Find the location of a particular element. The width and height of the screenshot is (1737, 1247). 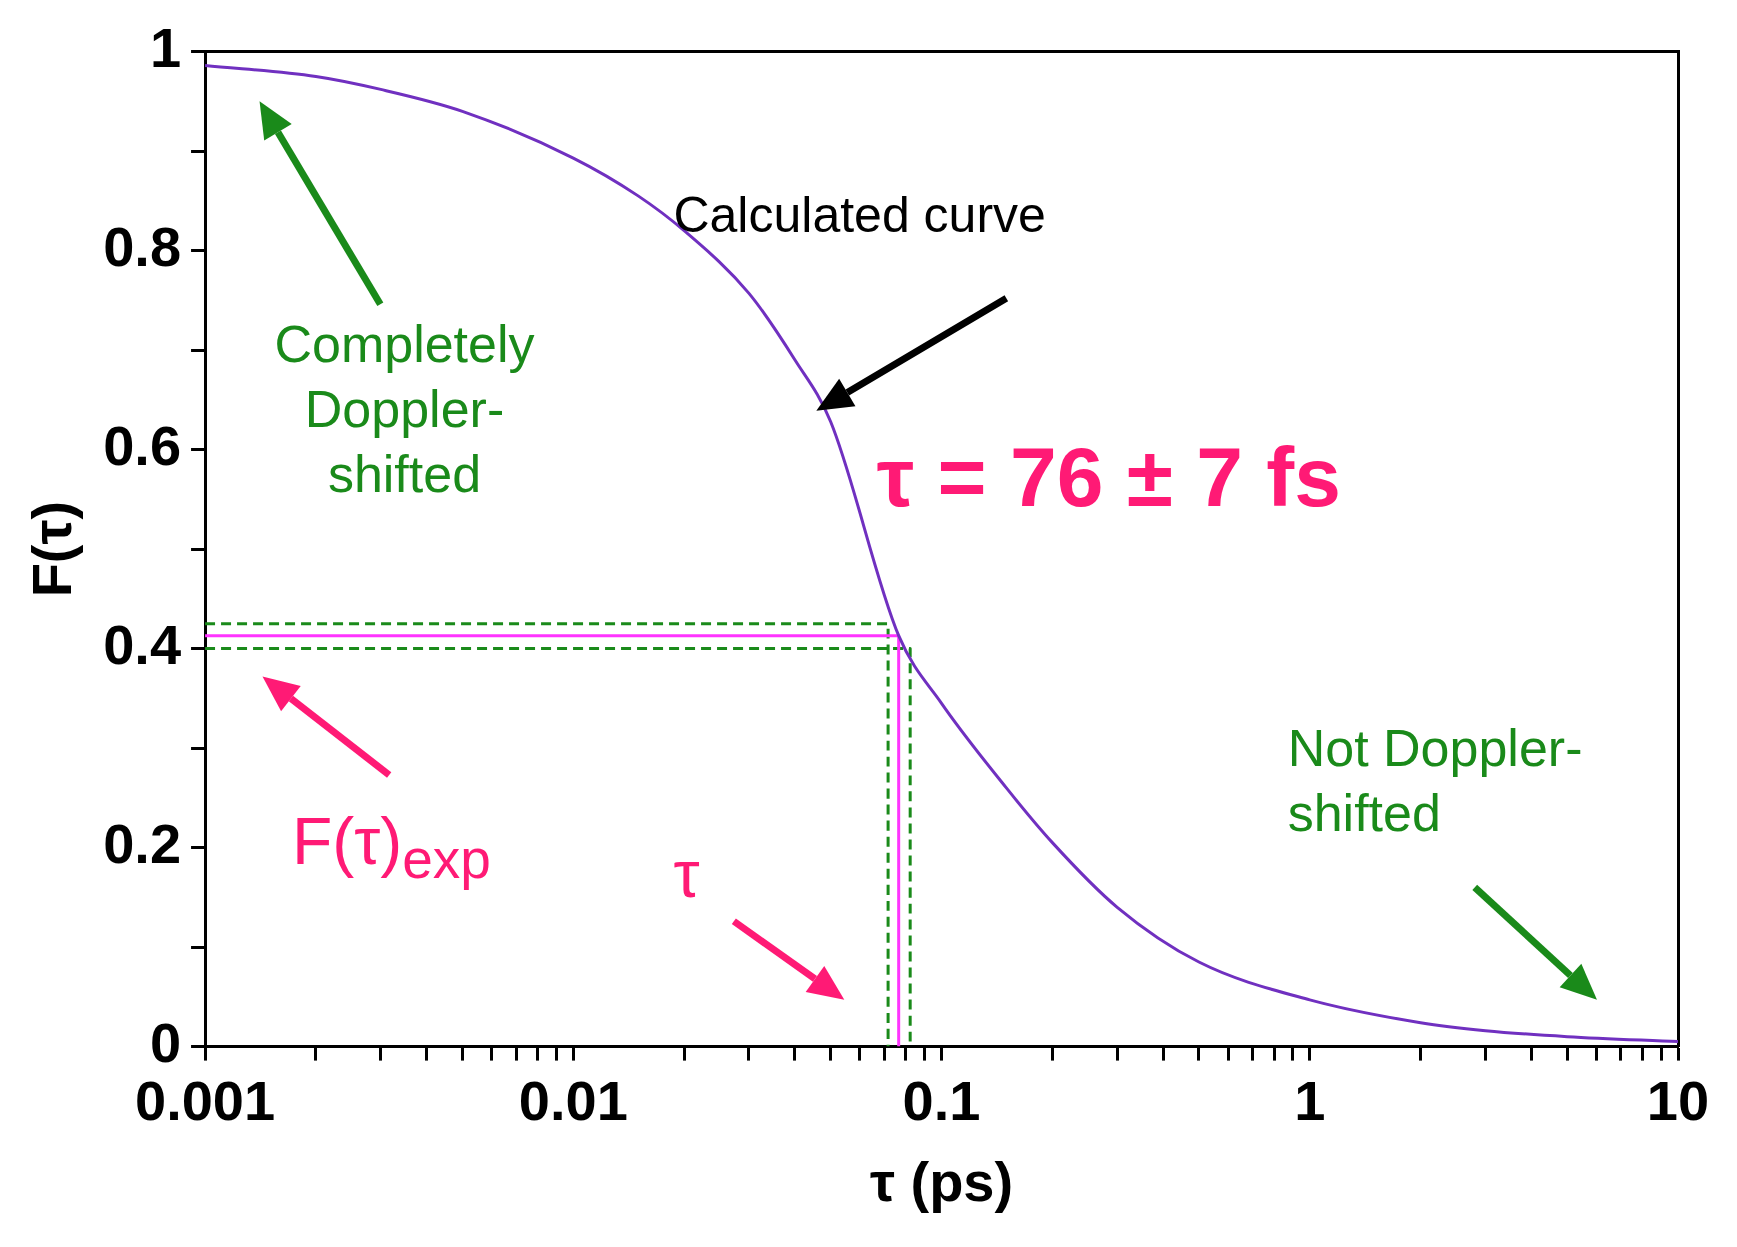

y-tick-label: 0.6 is located at coordinates (142, 446).